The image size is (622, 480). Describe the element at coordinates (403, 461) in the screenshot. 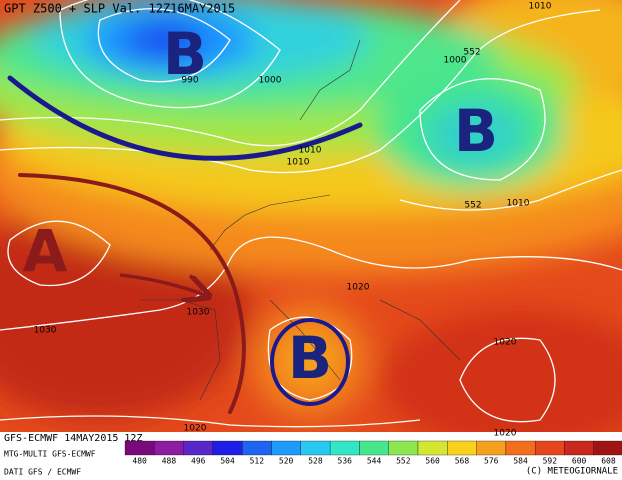

I see `legend-tick-label: 552` at that location.